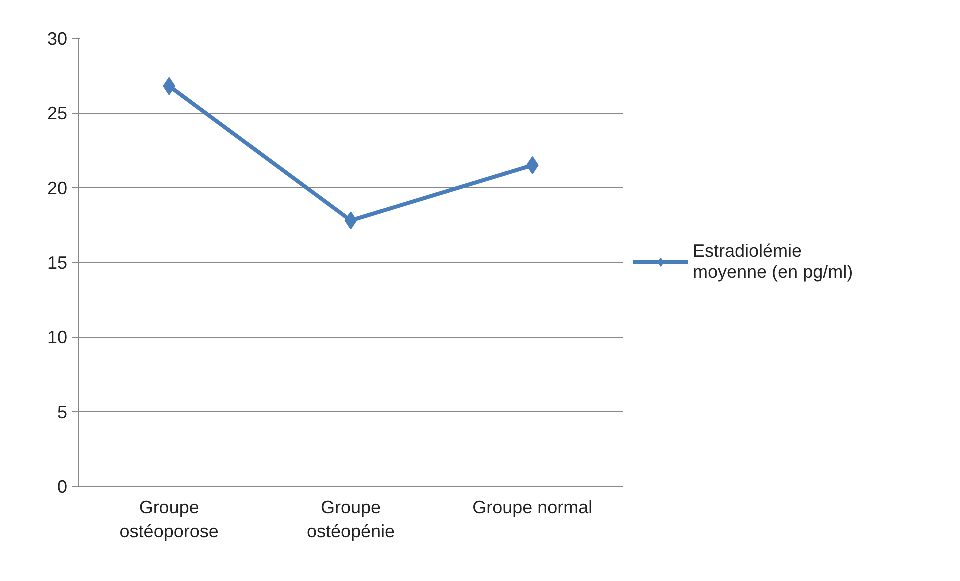  Describe the element at coordinates (57, 338) in the screenshot. I see `y-tick-label: 10` at that location.